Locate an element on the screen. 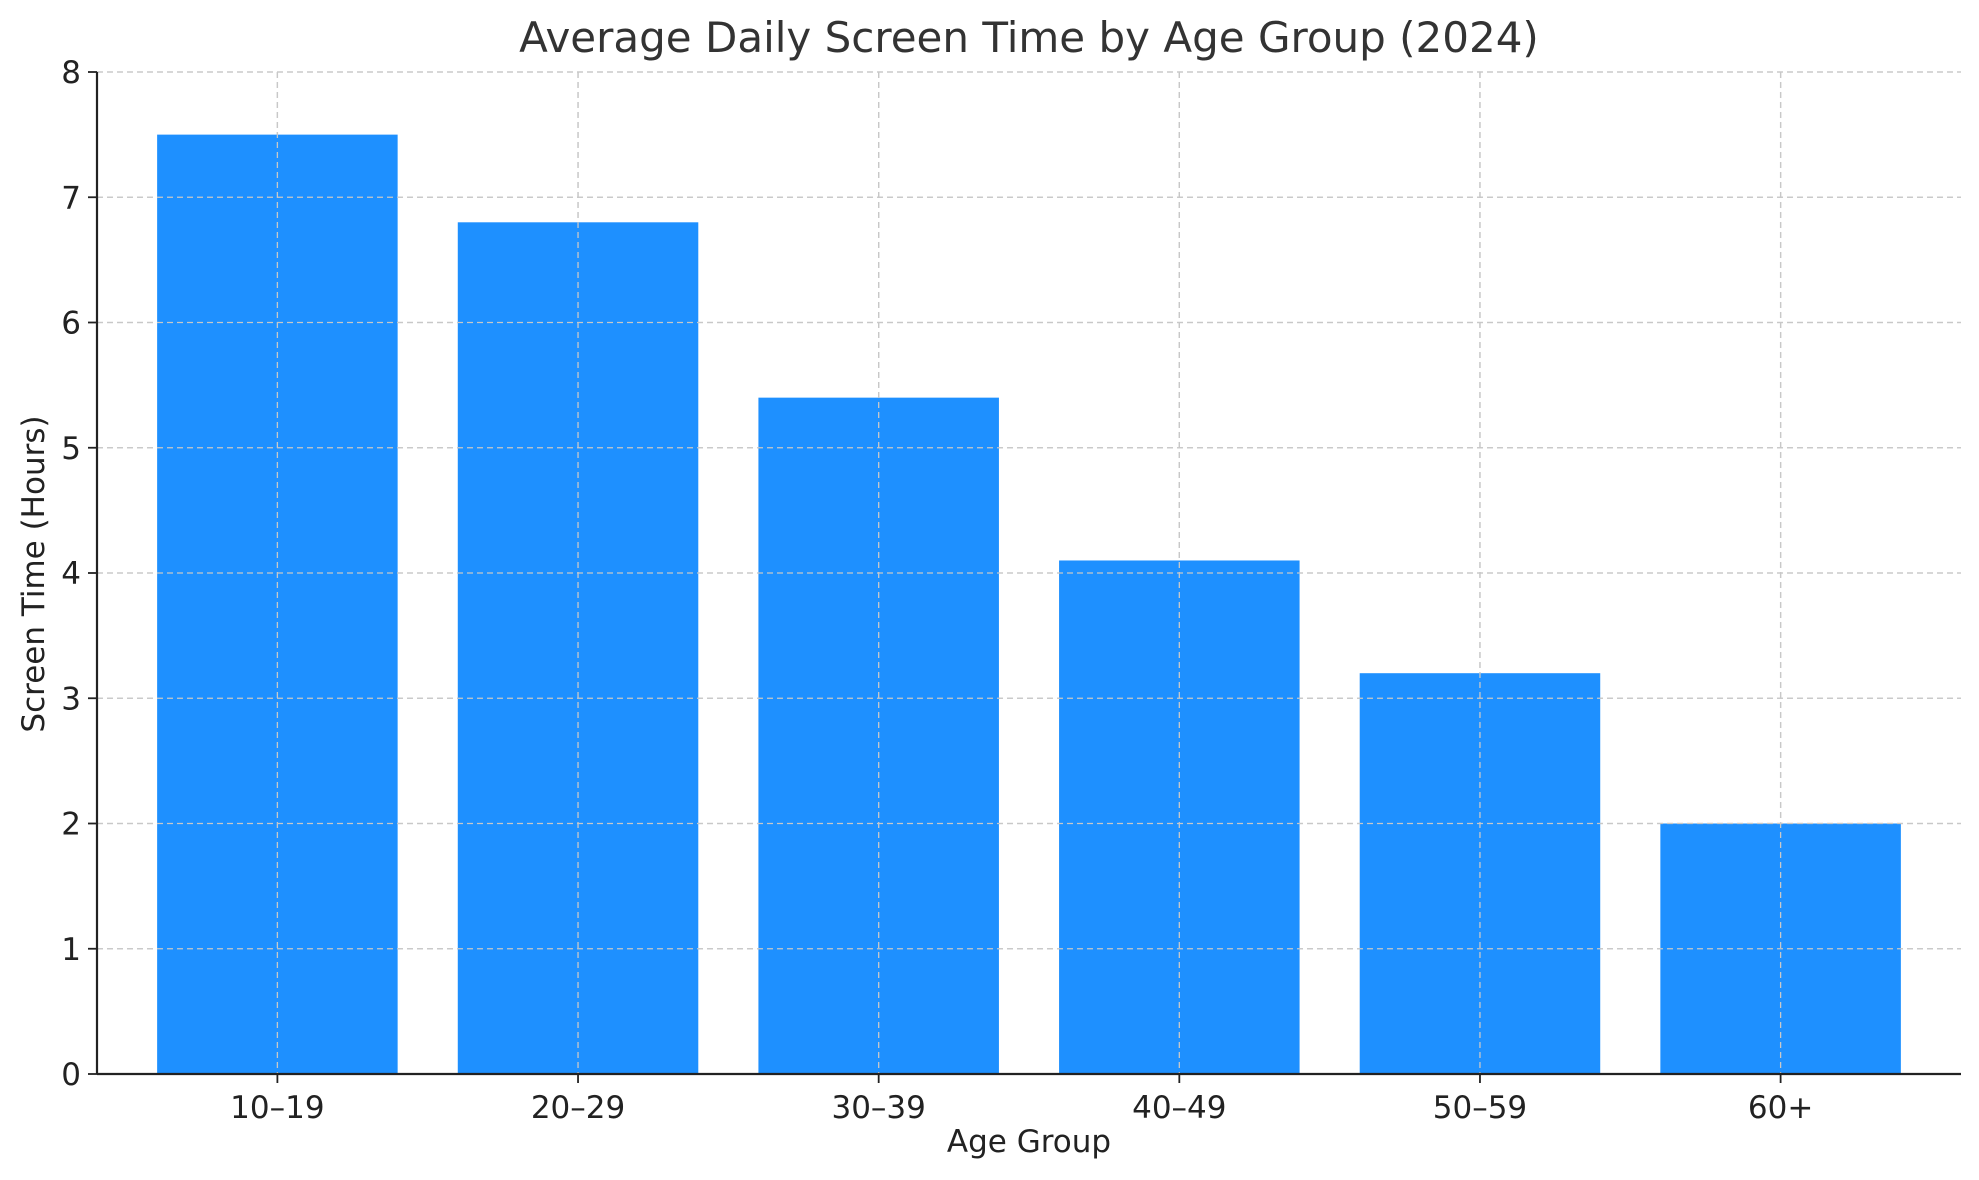  x-tick-label: 50–59 is located at coordinates (1480, 1108).